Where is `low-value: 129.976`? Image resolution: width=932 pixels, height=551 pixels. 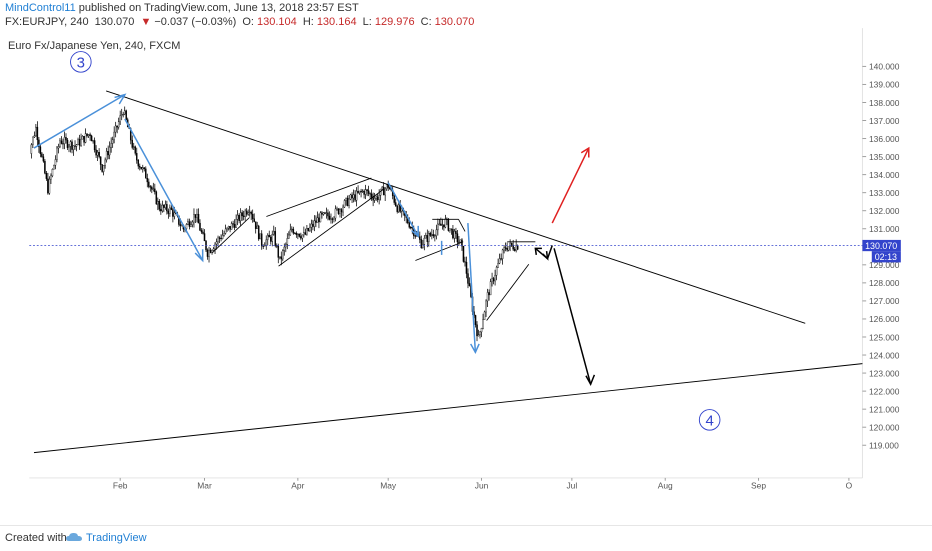 low-value: 129.976 is located at coordinates (394, 22).